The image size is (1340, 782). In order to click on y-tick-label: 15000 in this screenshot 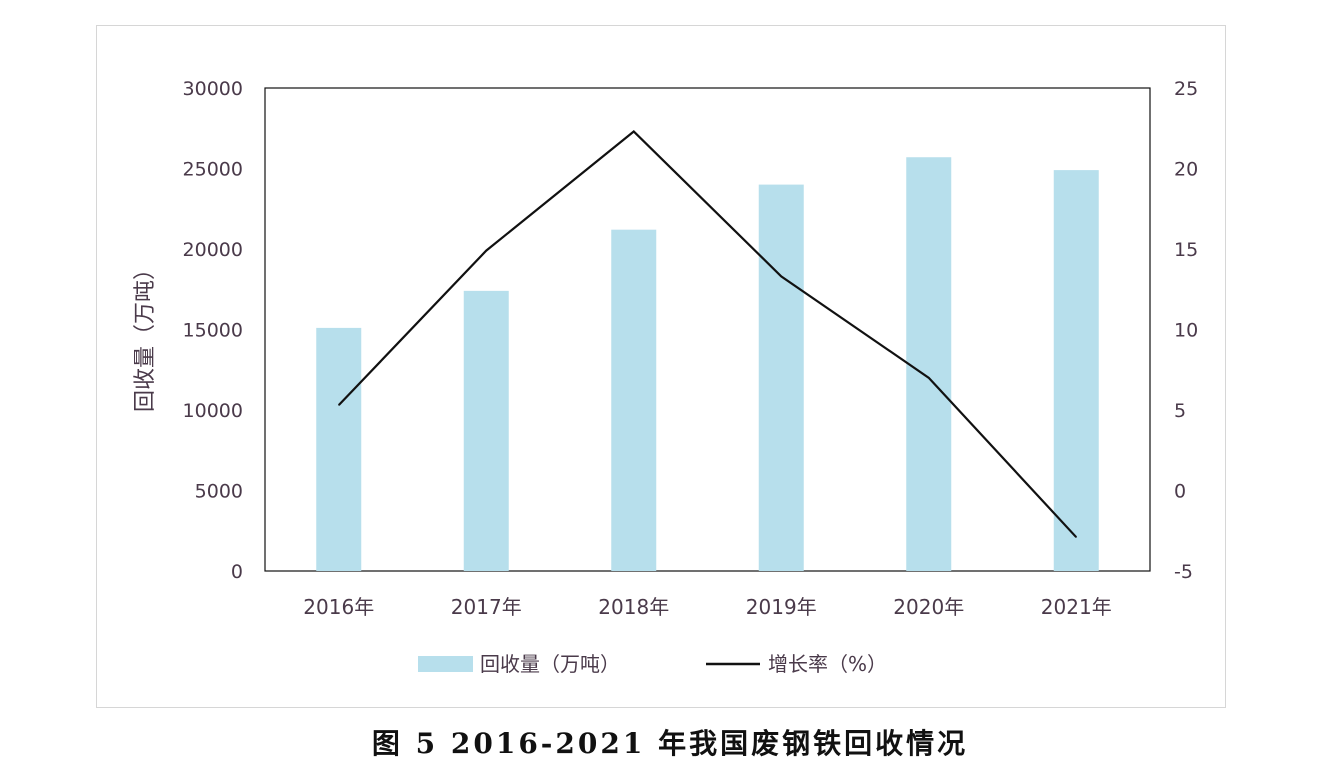, I will do `click(213, 331)`.